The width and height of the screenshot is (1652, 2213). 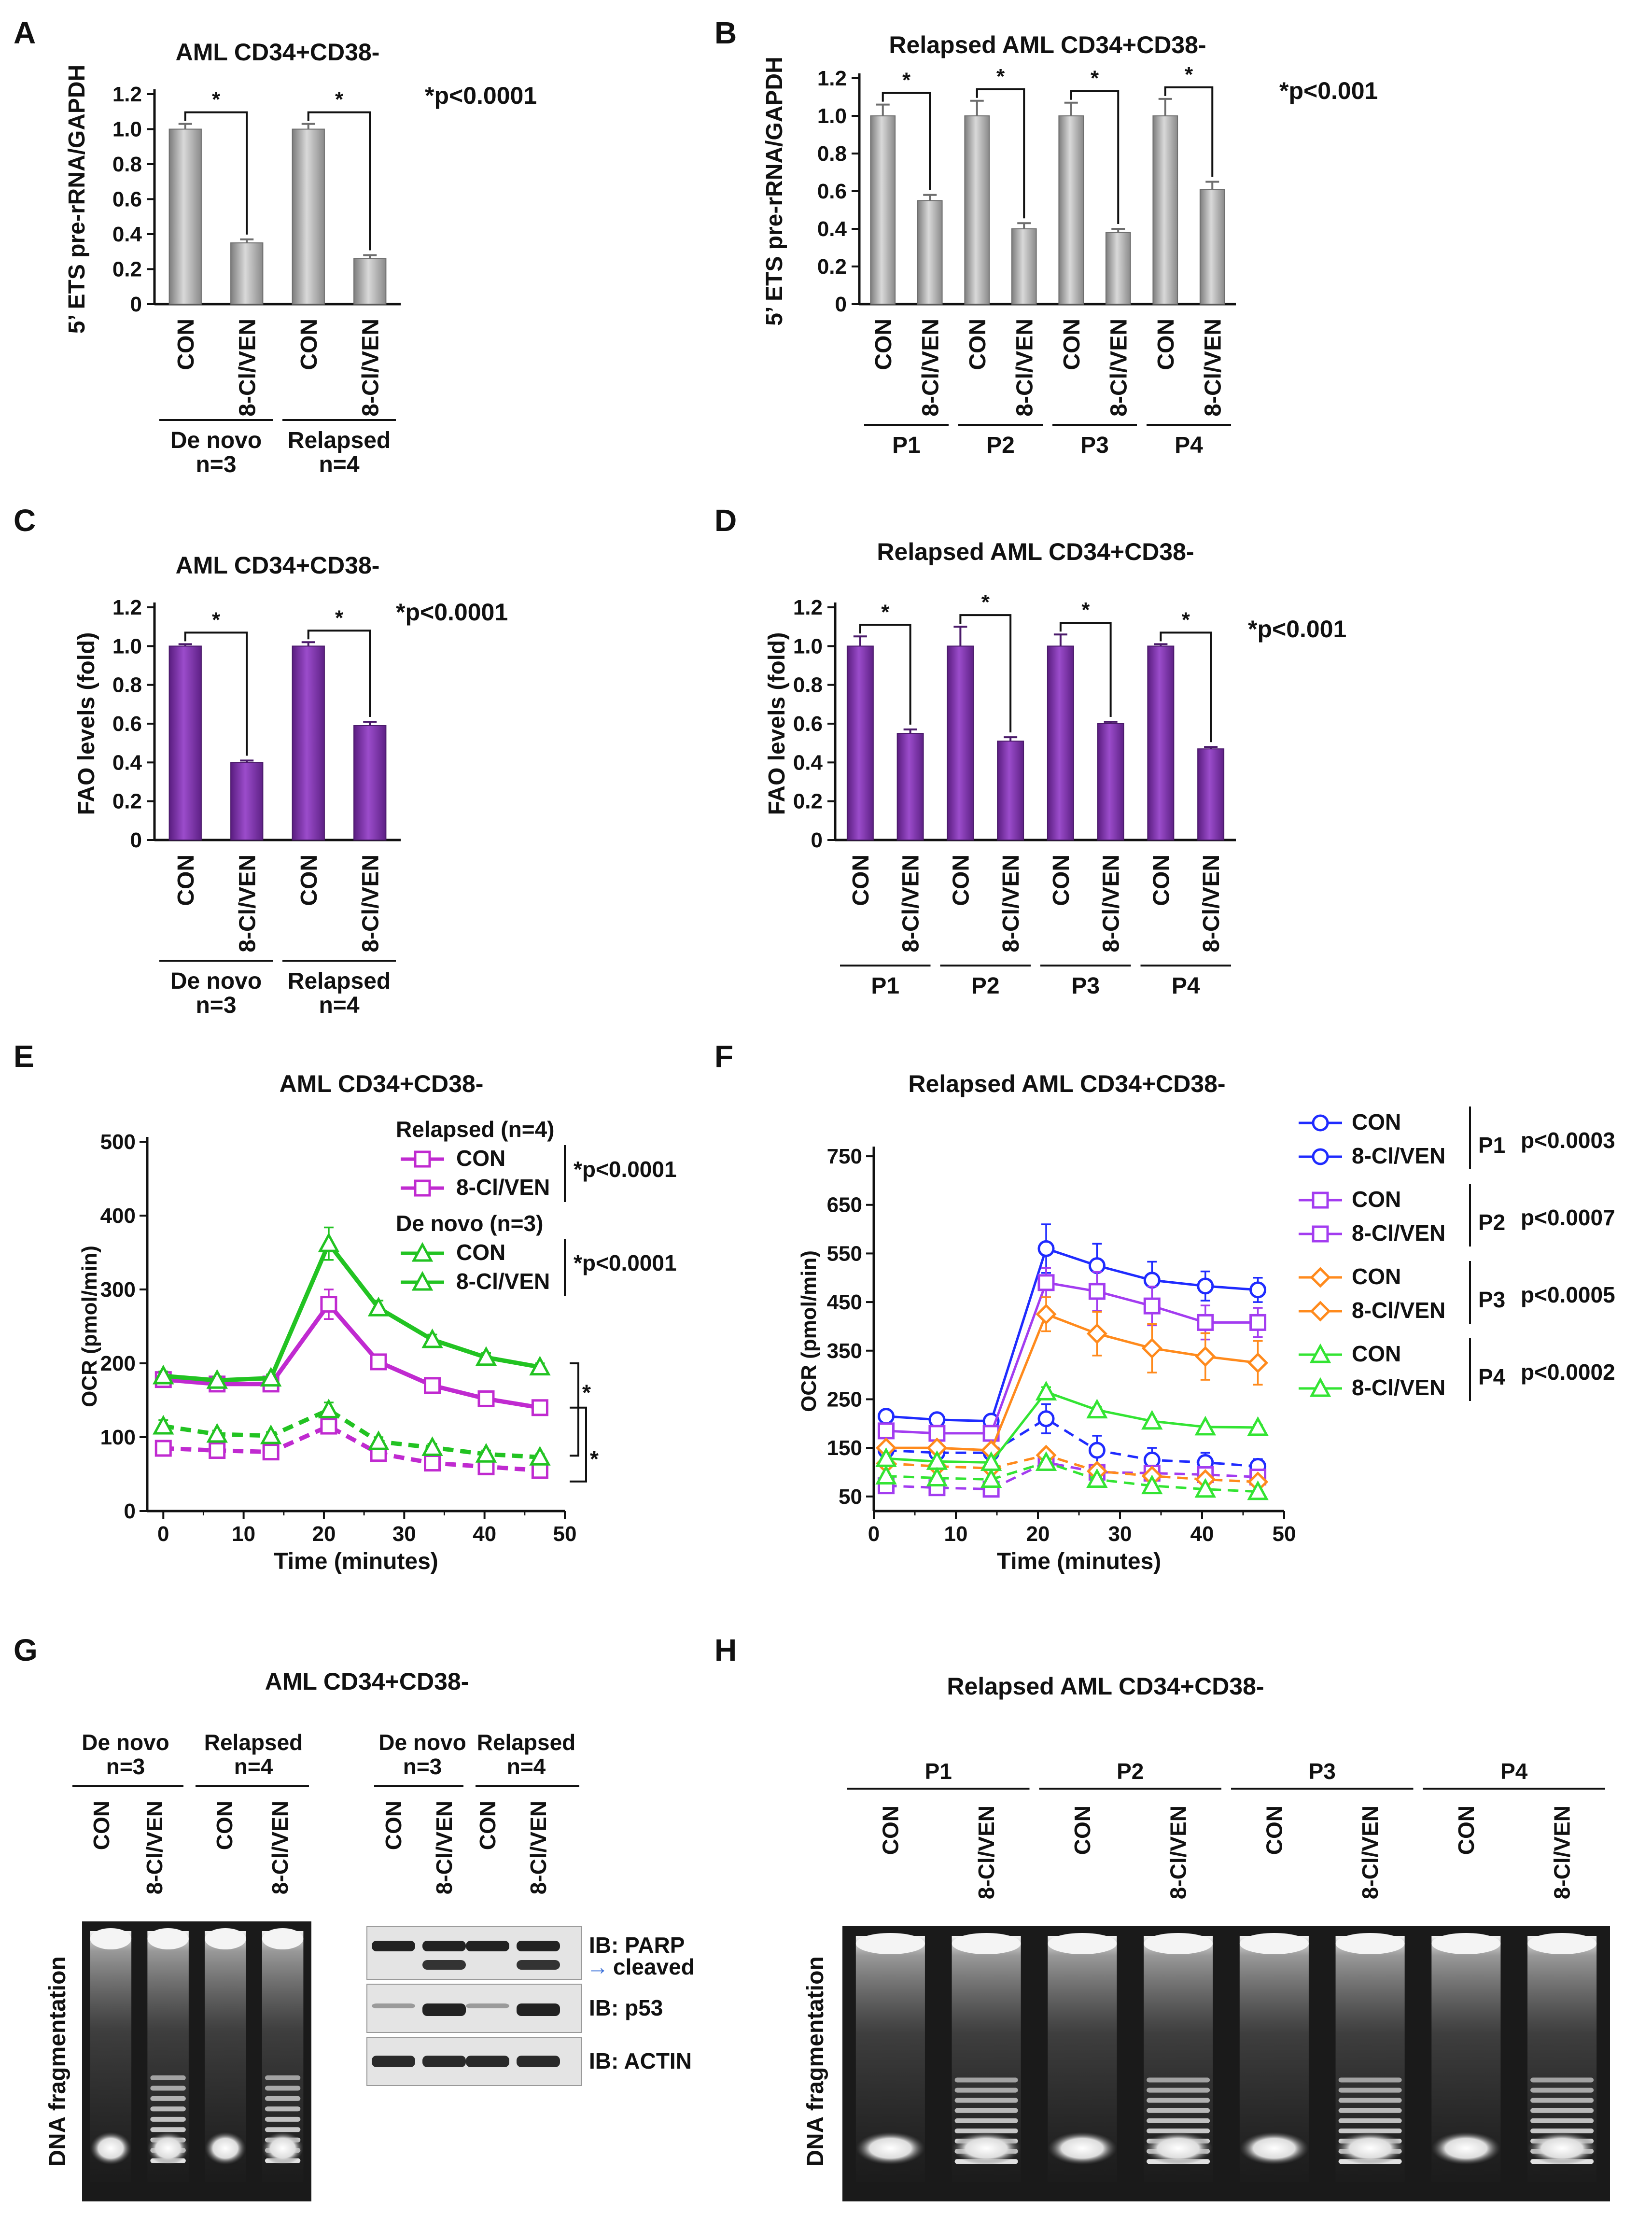 I want to click on y-tick-label: 1.0, so click(x=808, y=646).